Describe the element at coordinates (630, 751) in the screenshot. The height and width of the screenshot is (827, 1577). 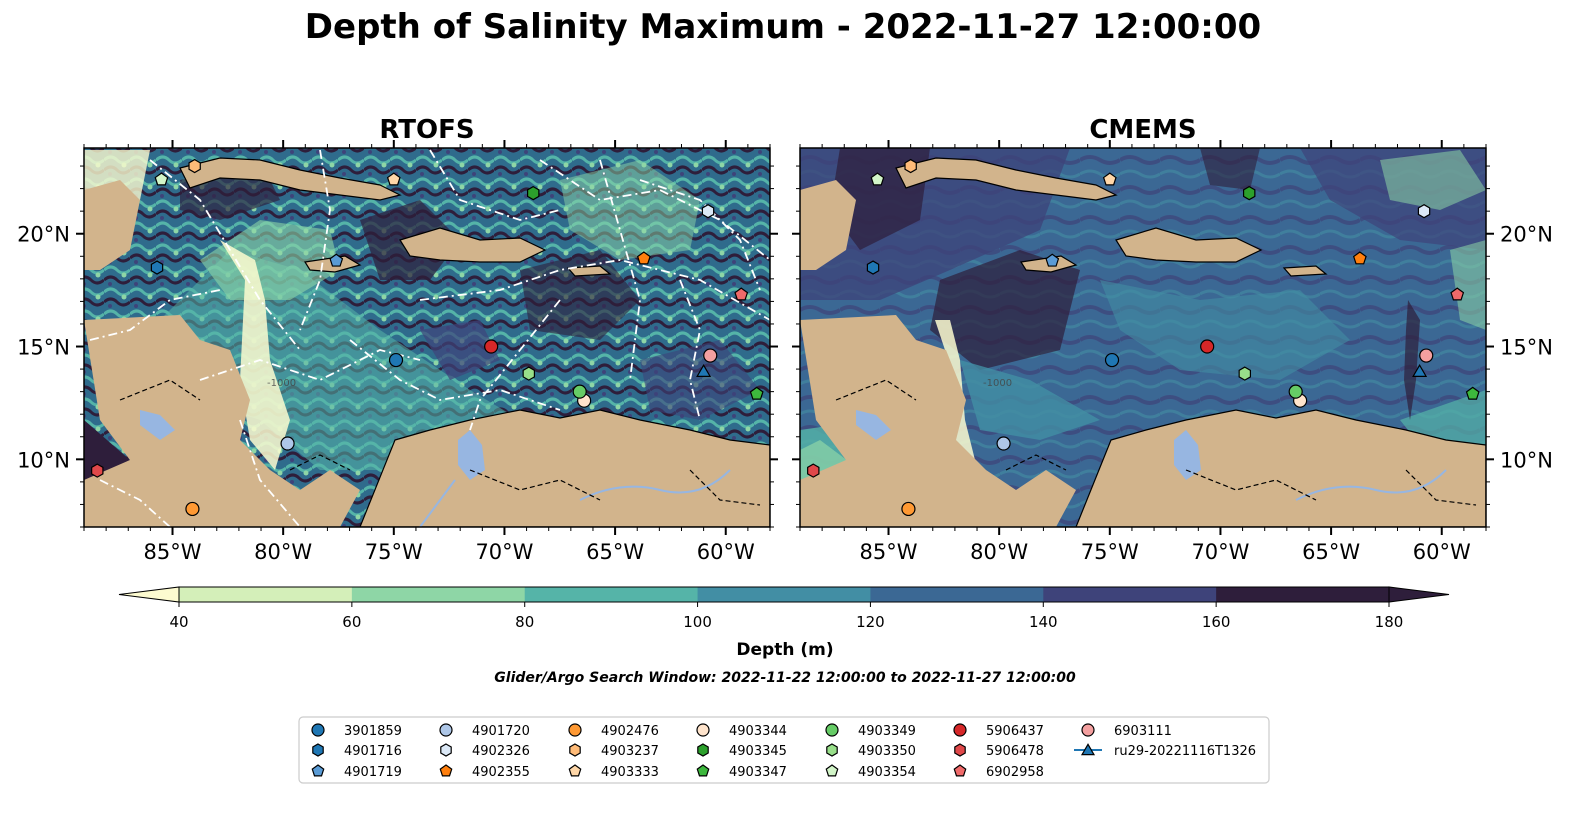
I see `legend-label: 4903237` at that location.